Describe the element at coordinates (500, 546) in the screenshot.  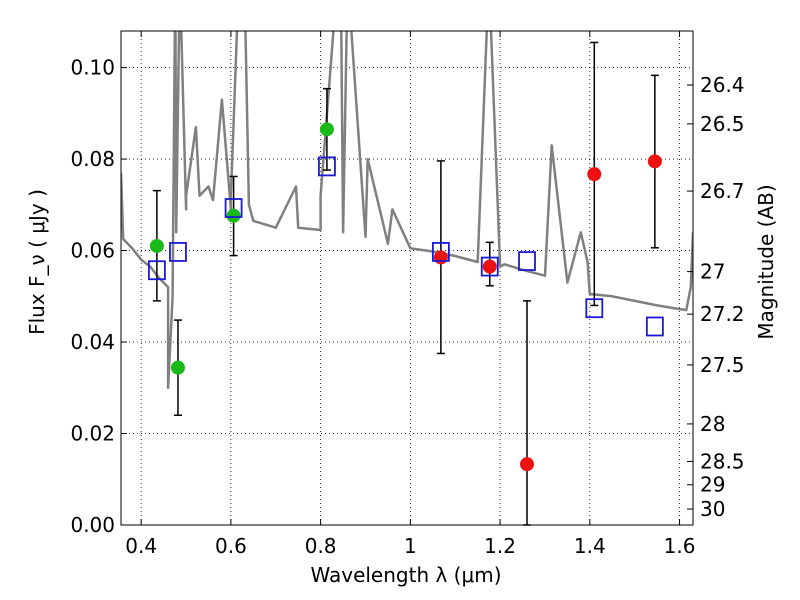
I see `x-tick-label: 1.2` at that location.